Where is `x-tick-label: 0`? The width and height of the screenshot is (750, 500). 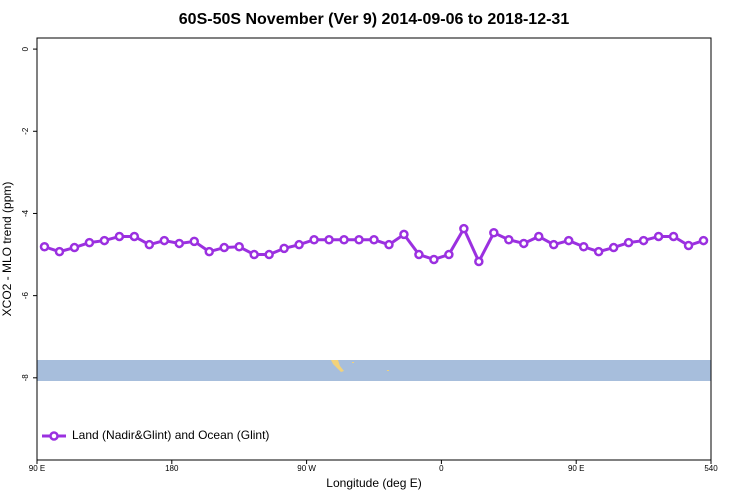 x-tick-label: 0 is located at coordinates (441, 468).